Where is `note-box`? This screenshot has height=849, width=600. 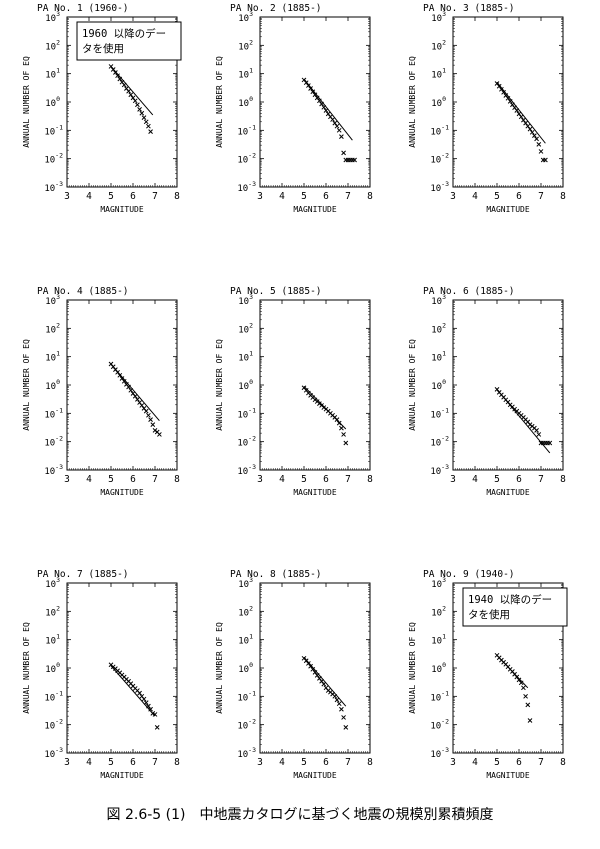 note-box is located at coordinates (515, 607).